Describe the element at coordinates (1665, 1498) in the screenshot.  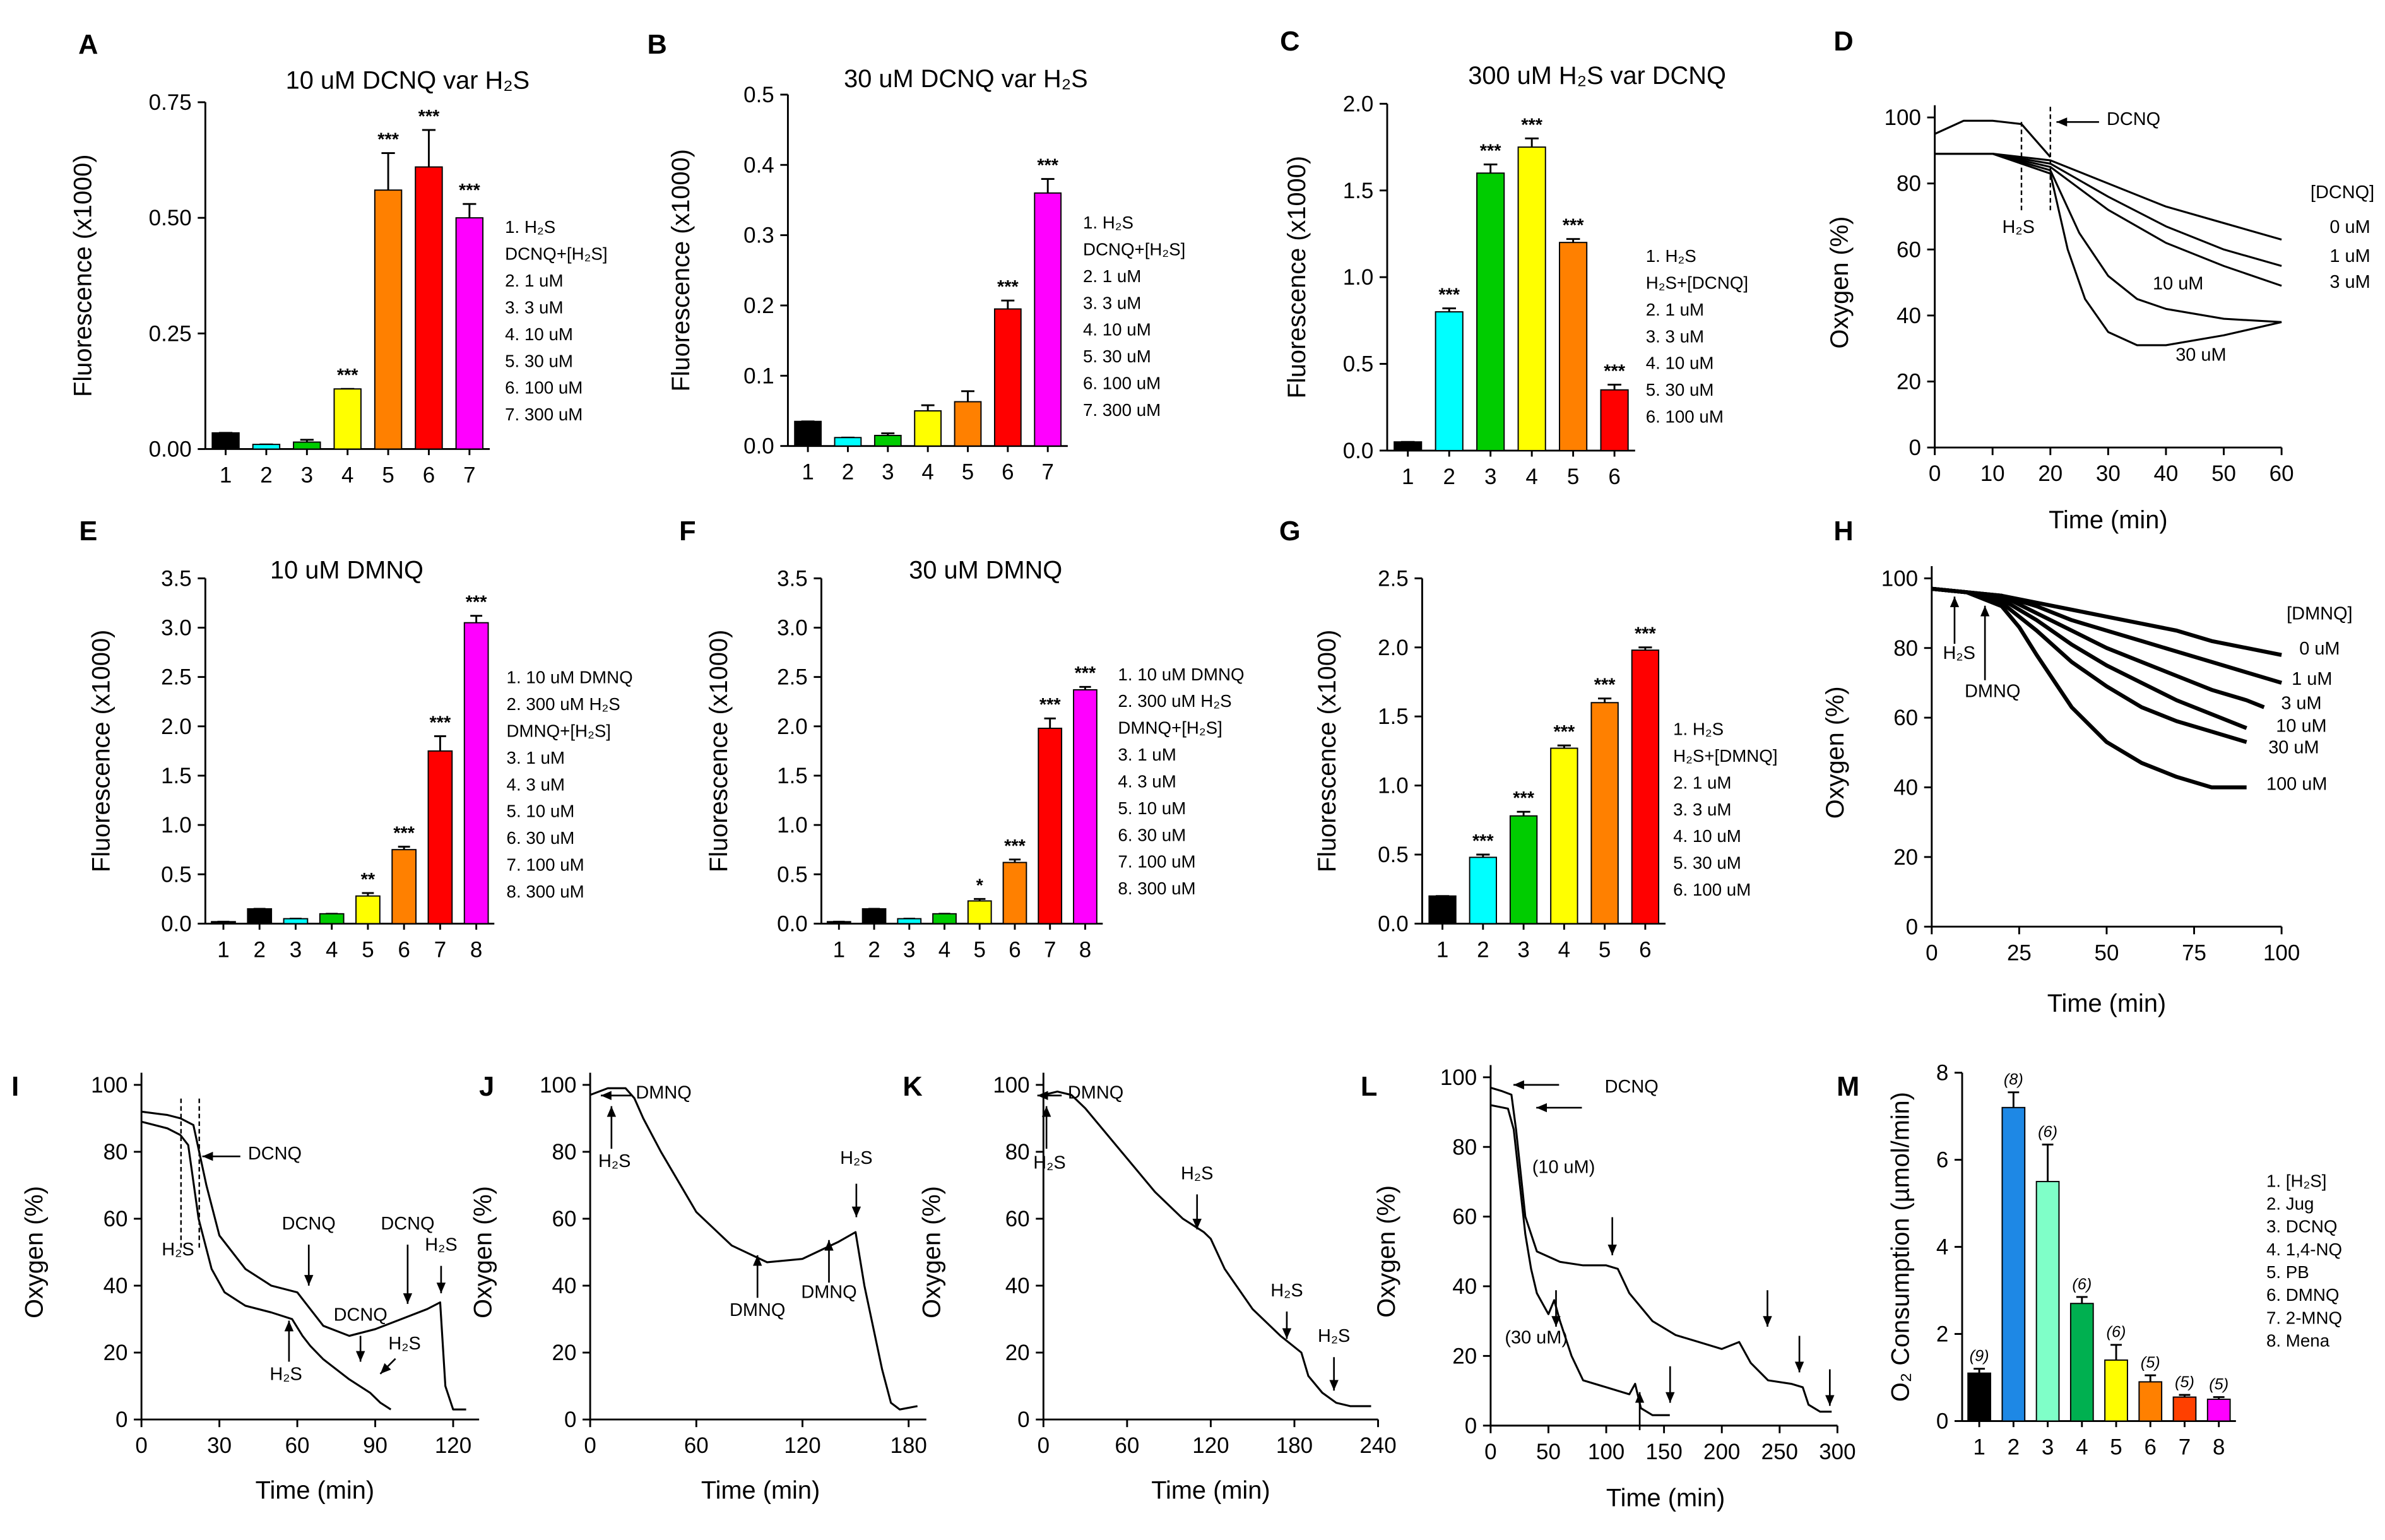
I see `x-axis-label: Time (min)` at that location.